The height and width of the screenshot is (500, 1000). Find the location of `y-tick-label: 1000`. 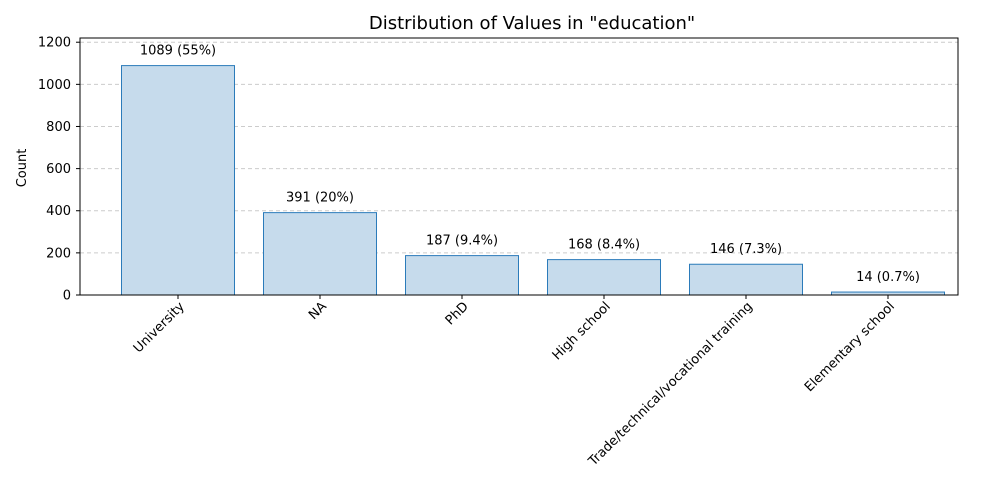

y-tick-label: 1000 is located at coordinates (54, 85).